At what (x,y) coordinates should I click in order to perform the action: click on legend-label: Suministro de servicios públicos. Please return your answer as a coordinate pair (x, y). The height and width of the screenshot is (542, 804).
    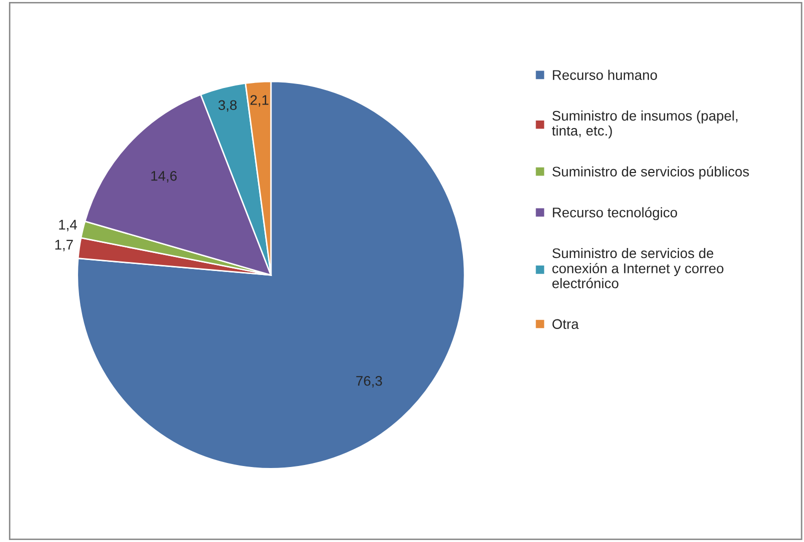
    Looking at the image, I should click on (650, 173).